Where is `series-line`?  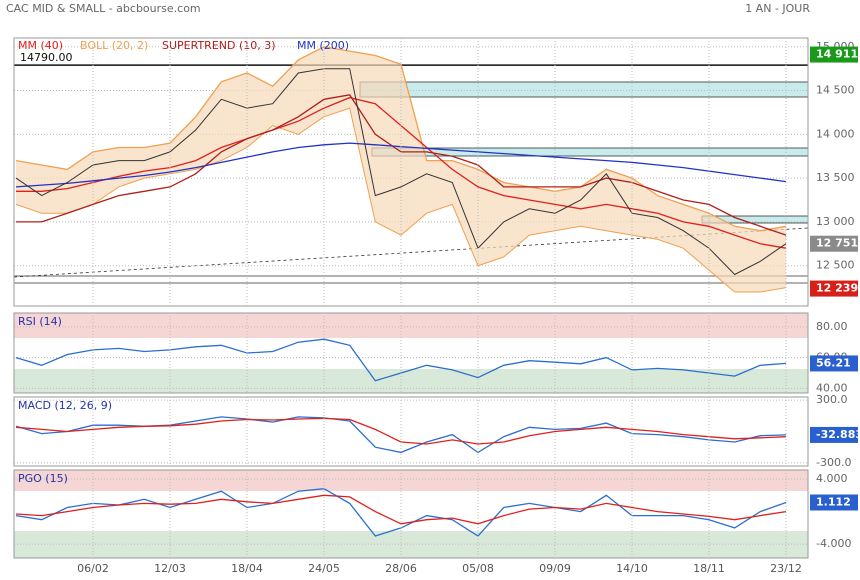
series-line is located at coordinates (401, 509).